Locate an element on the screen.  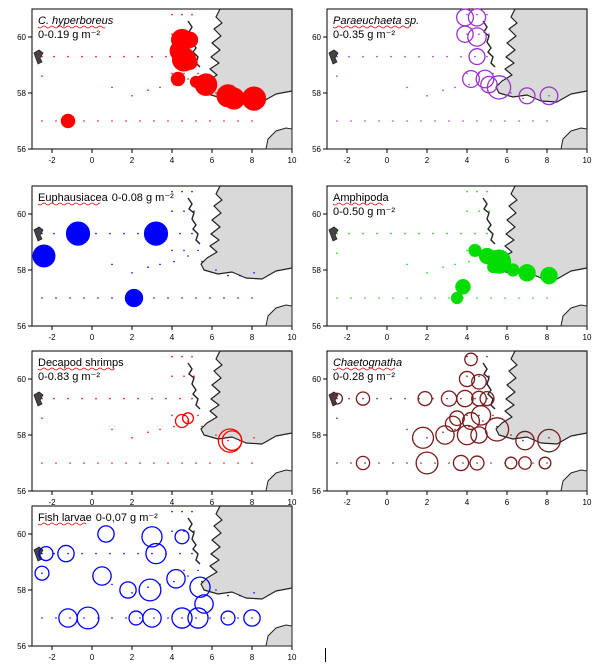
range-label: 0-0.19 g m⁻² is located at coordinates (69, 35).